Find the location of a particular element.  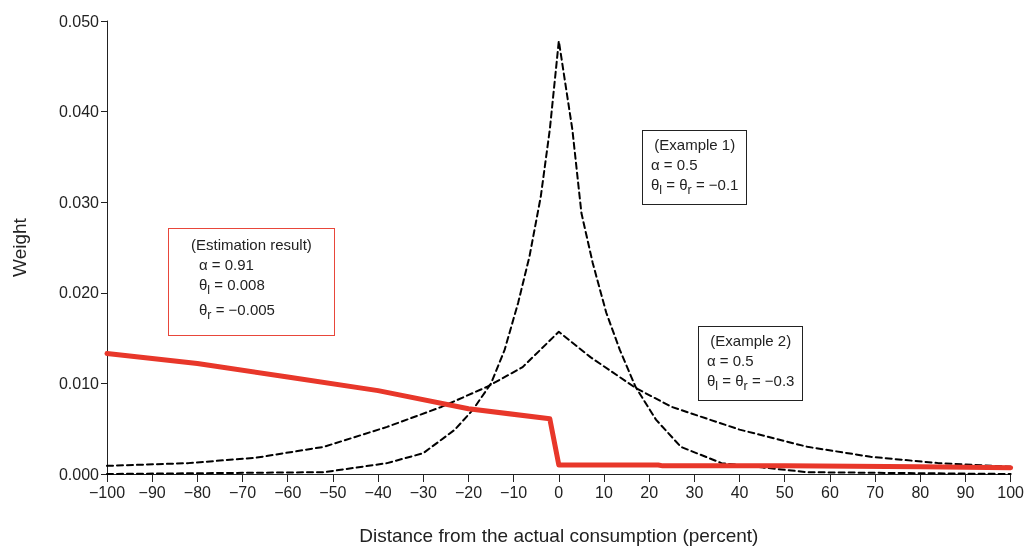

x-tick-label: 90 is located at coordinates (965, 492).